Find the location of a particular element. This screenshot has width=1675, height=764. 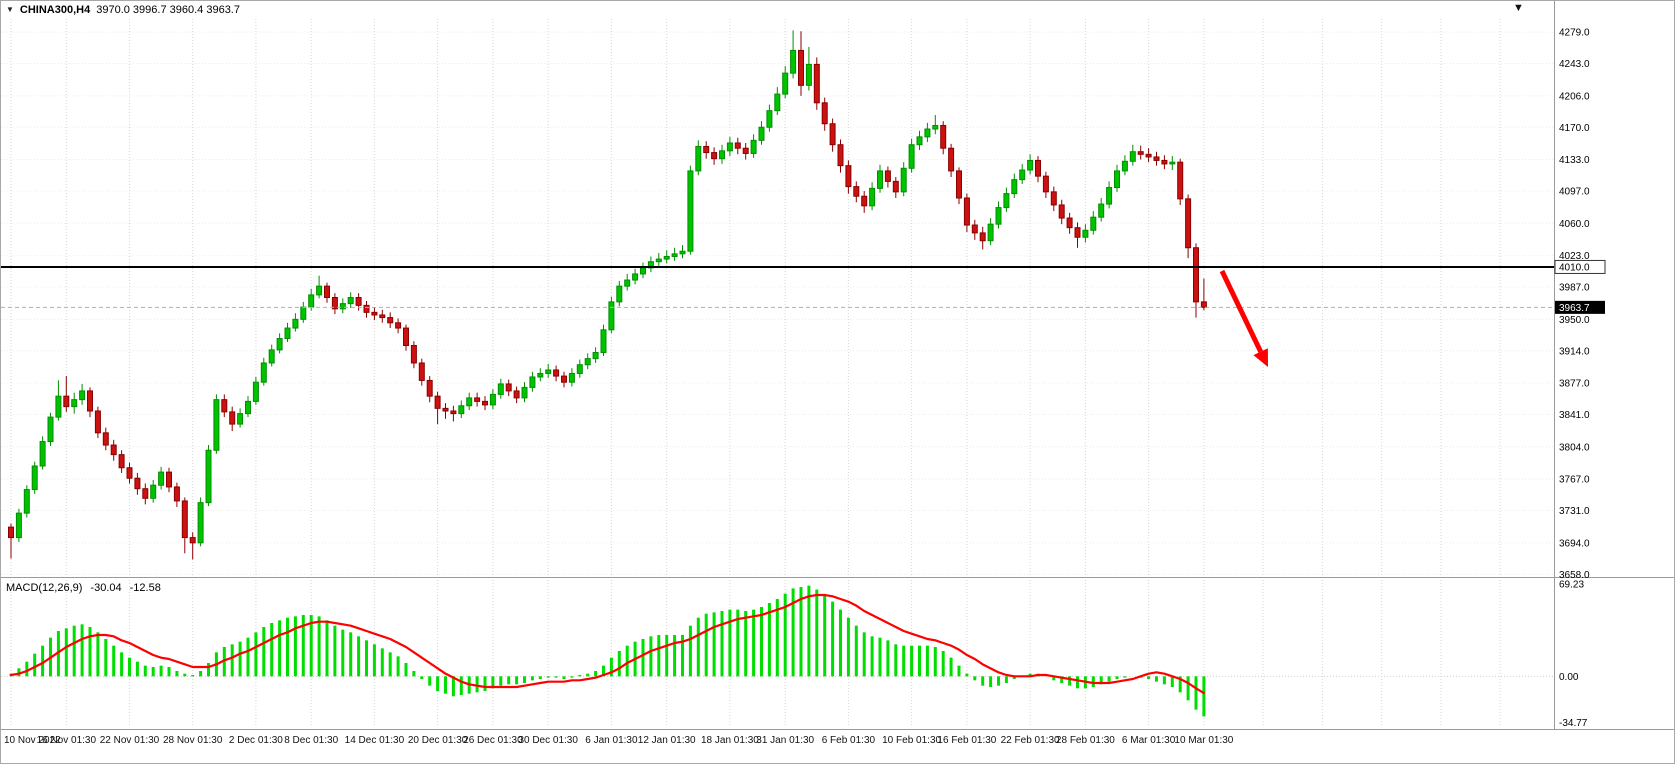

price-tick-label: 4060.0 is located at coordinates (1574, 224).